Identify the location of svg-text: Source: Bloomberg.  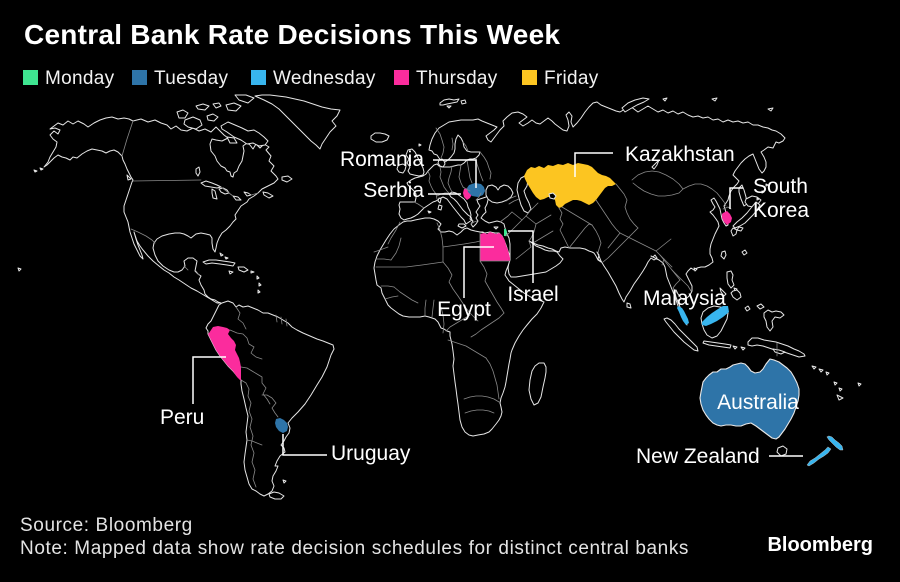
(106, 525).